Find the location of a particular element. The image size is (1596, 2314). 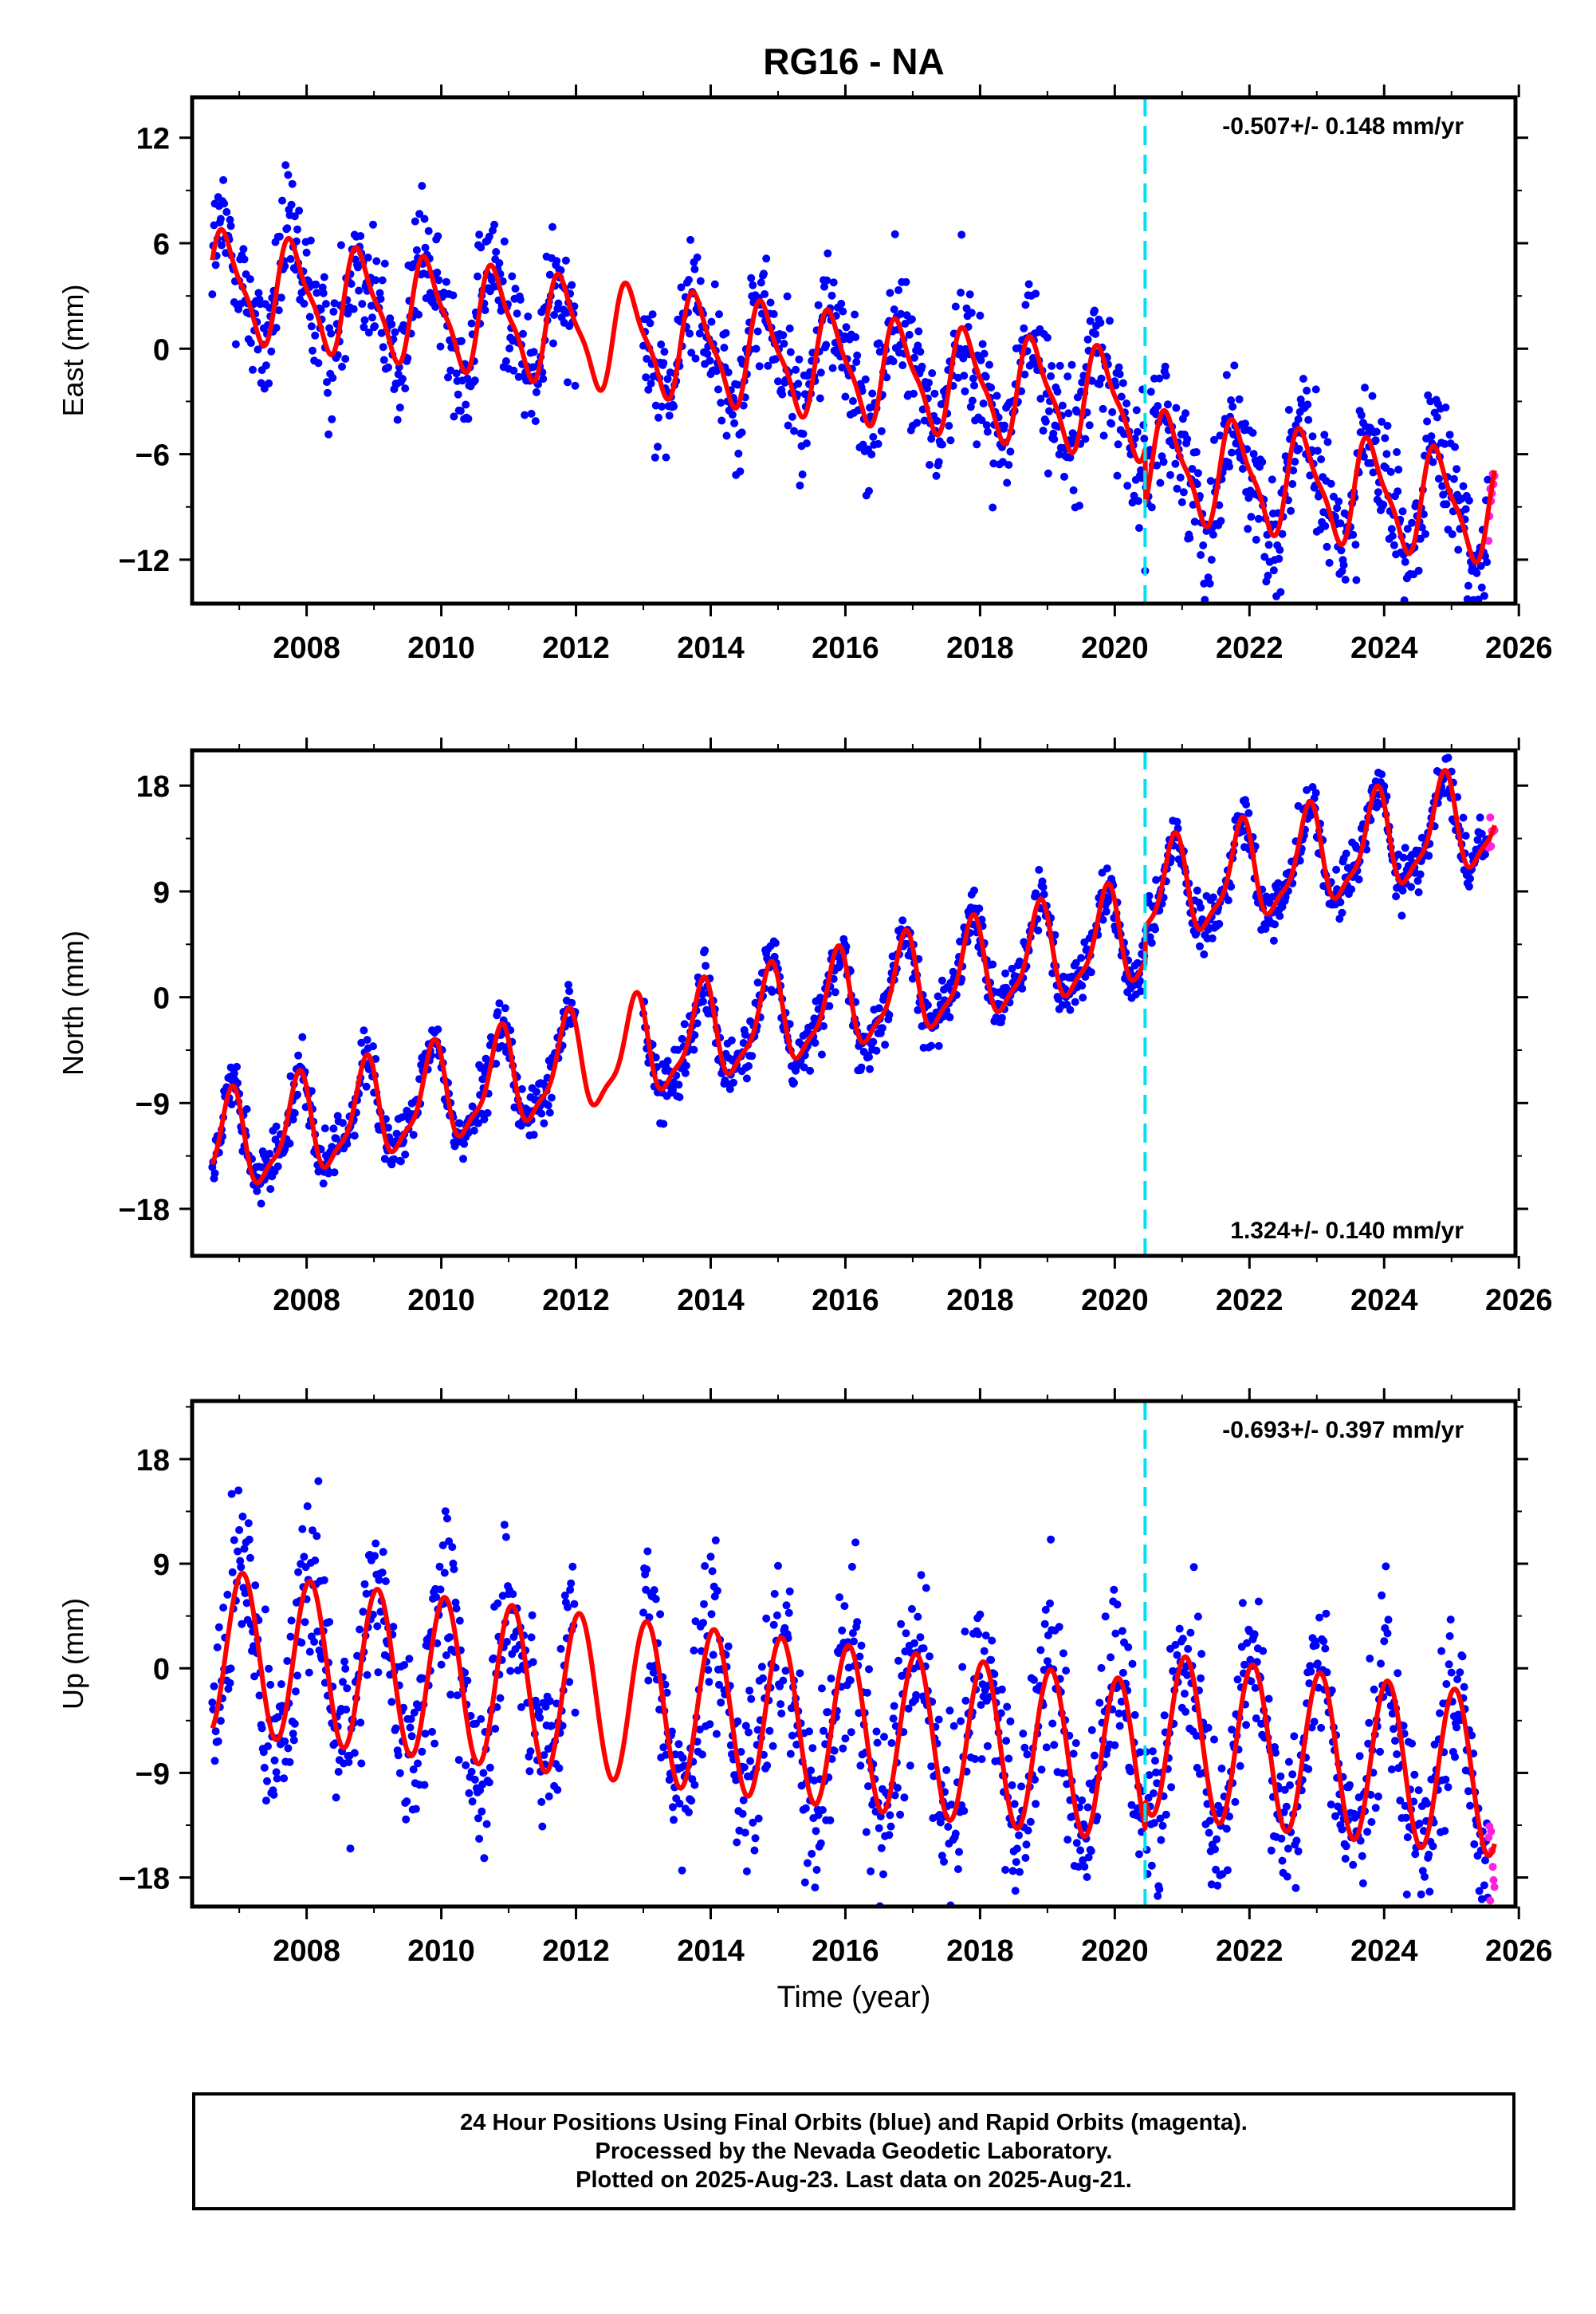

north-xtick-label-0: 2008 is located at coordinates (306, 1301).